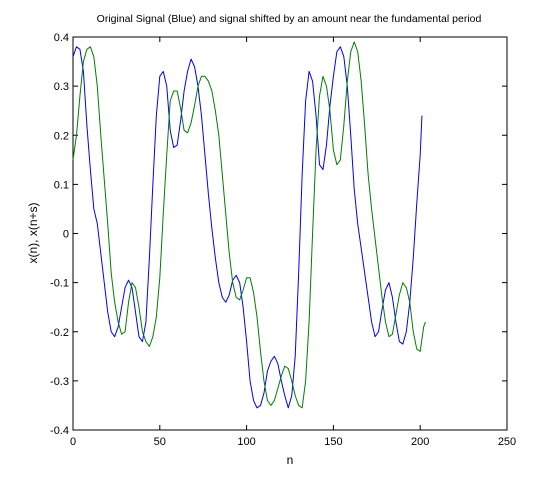 The image size is (560, 483). Describe the element at coordinates (333, 442) in the screenshot. I see `x-tick-label: 150` at that location.